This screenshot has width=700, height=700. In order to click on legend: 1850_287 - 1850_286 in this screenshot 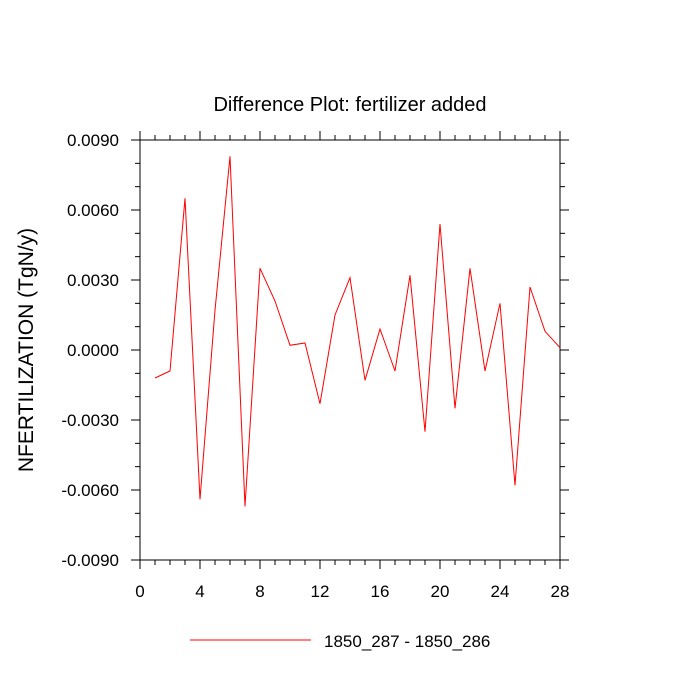, I will do `click(340, 641)`.